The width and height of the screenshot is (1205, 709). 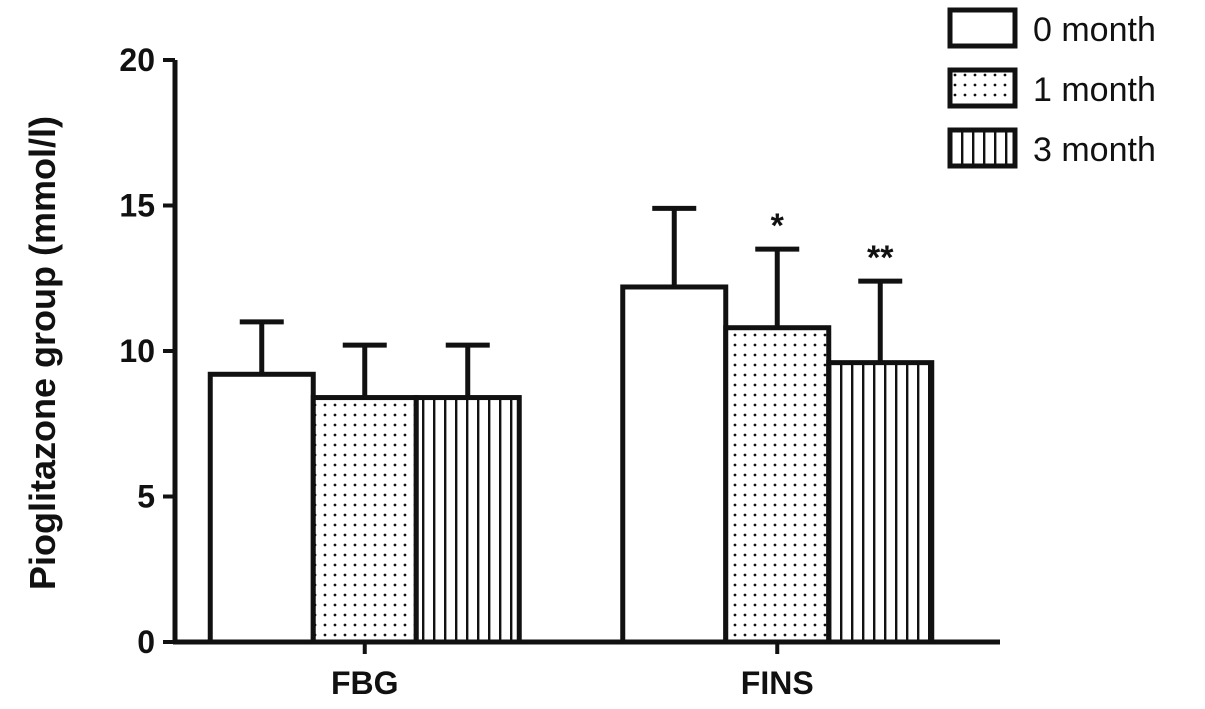 What do you see at coordinates (777, 683) in the screenshot?
I see `x-tick-label: FINS` at bounding box center [777, 683].